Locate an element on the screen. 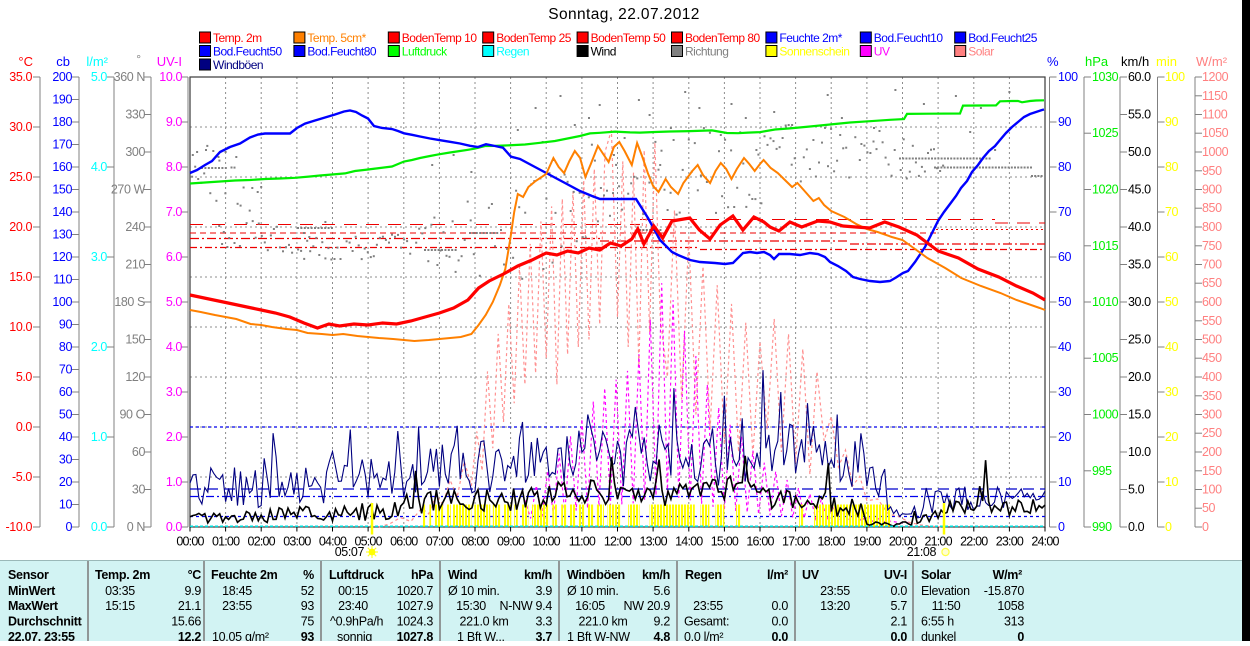 The image size is (1250, 646). svg-text: 9.9 is located at coordinates (193, 591).